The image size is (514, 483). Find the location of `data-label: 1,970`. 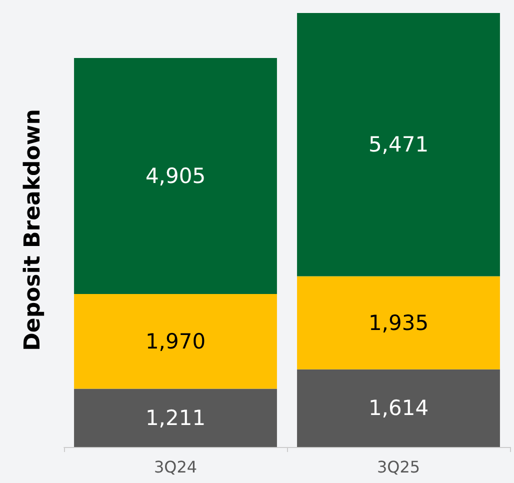

data-label: 1,970 is located at coordinates (175, 341).